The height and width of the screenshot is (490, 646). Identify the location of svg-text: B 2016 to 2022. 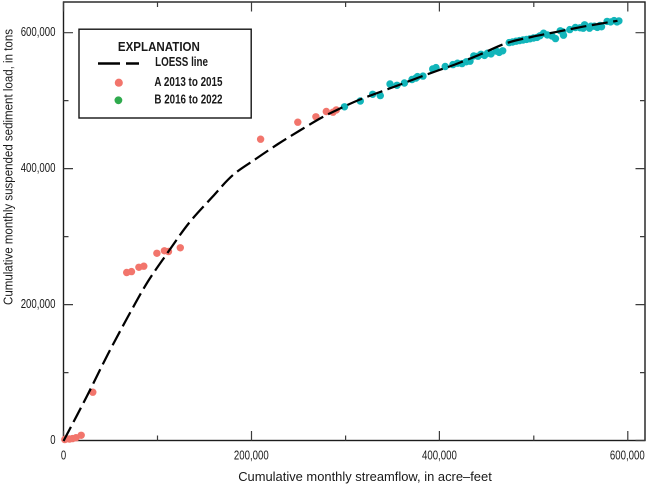
(188, 100).